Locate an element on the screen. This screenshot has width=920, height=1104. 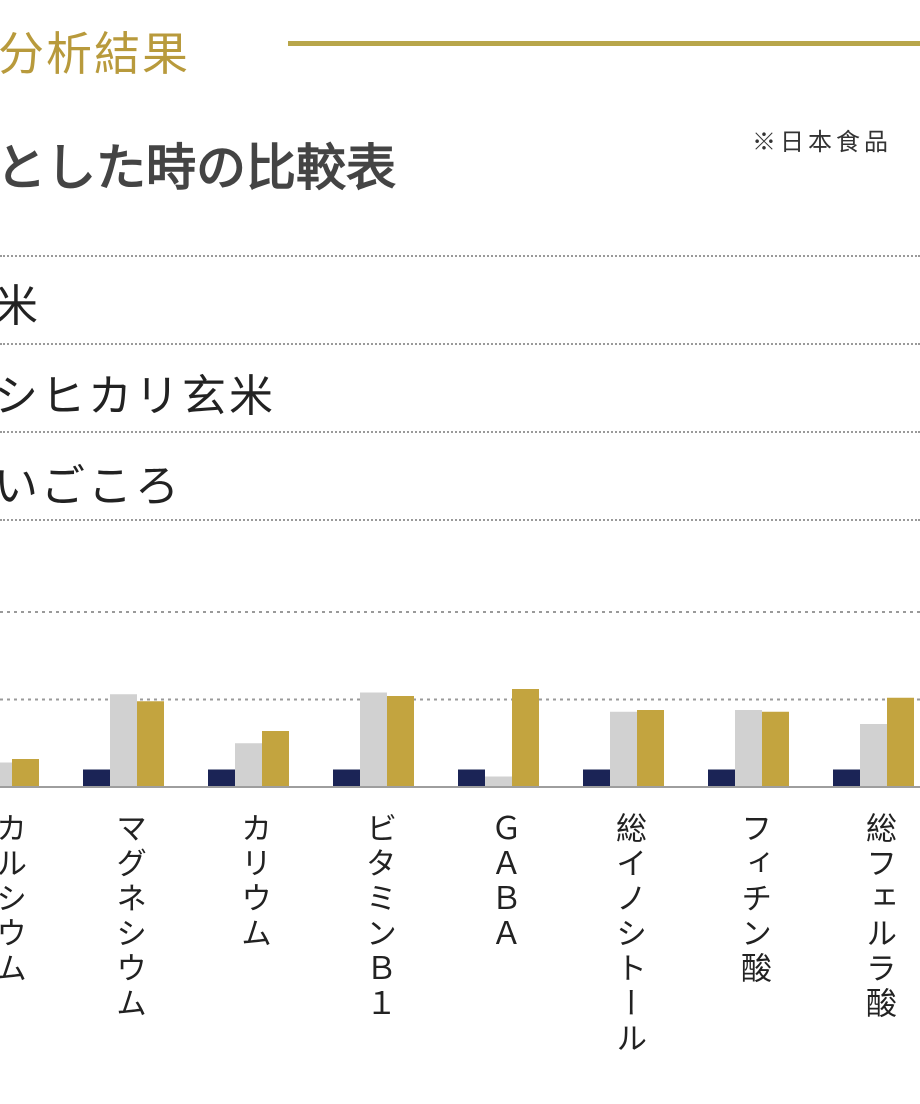
legend-label-series-1: 米 is located at coordinates (20, 306).